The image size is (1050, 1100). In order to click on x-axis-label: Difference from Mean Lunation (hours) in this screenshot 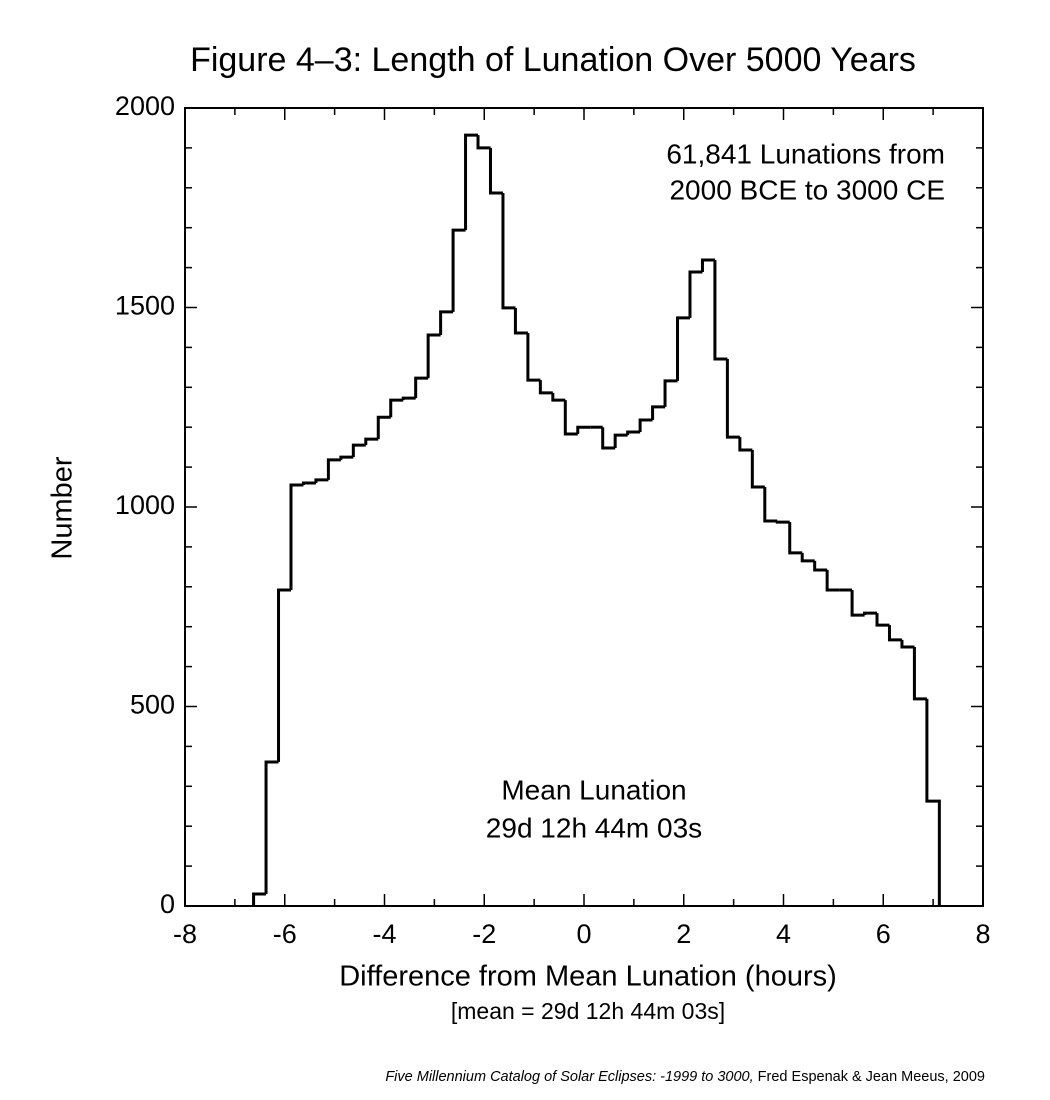, I will do `click(588, 977)`.